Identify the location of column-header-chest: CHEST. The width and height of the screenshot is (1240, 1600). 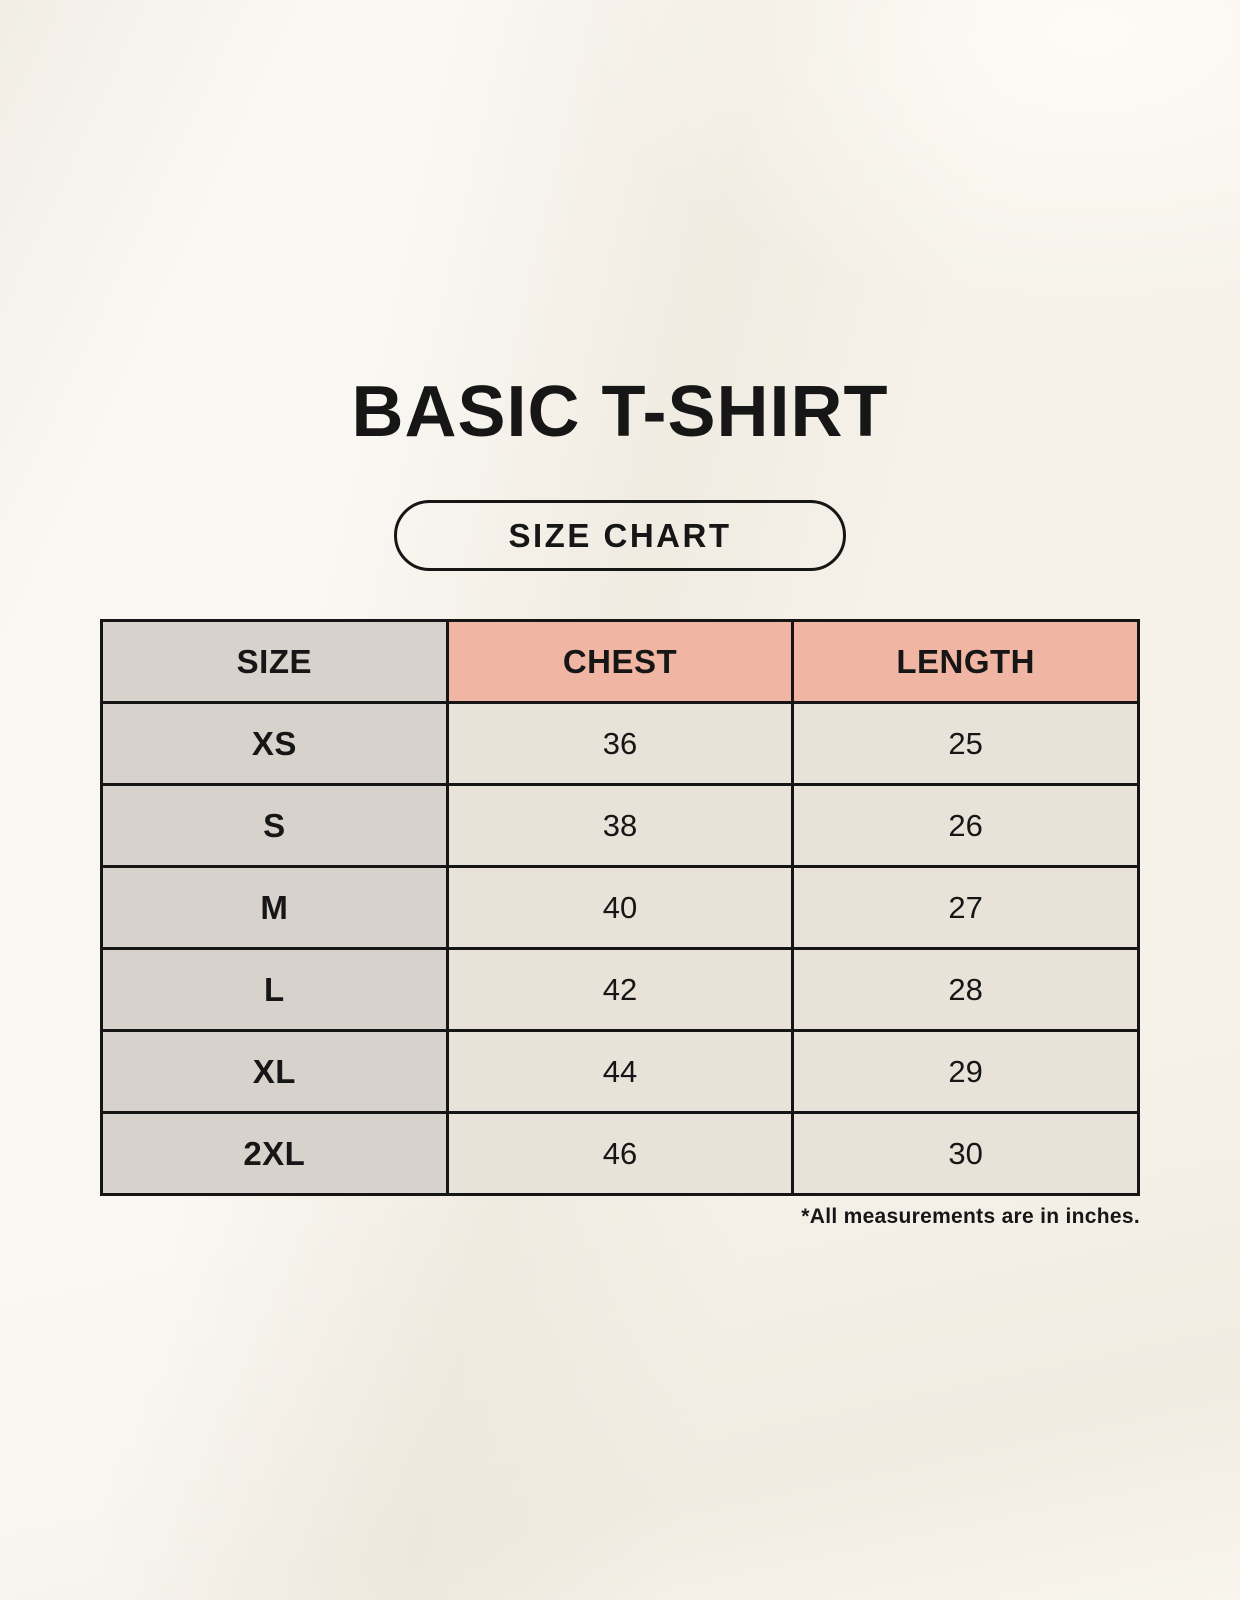
(620, 661).